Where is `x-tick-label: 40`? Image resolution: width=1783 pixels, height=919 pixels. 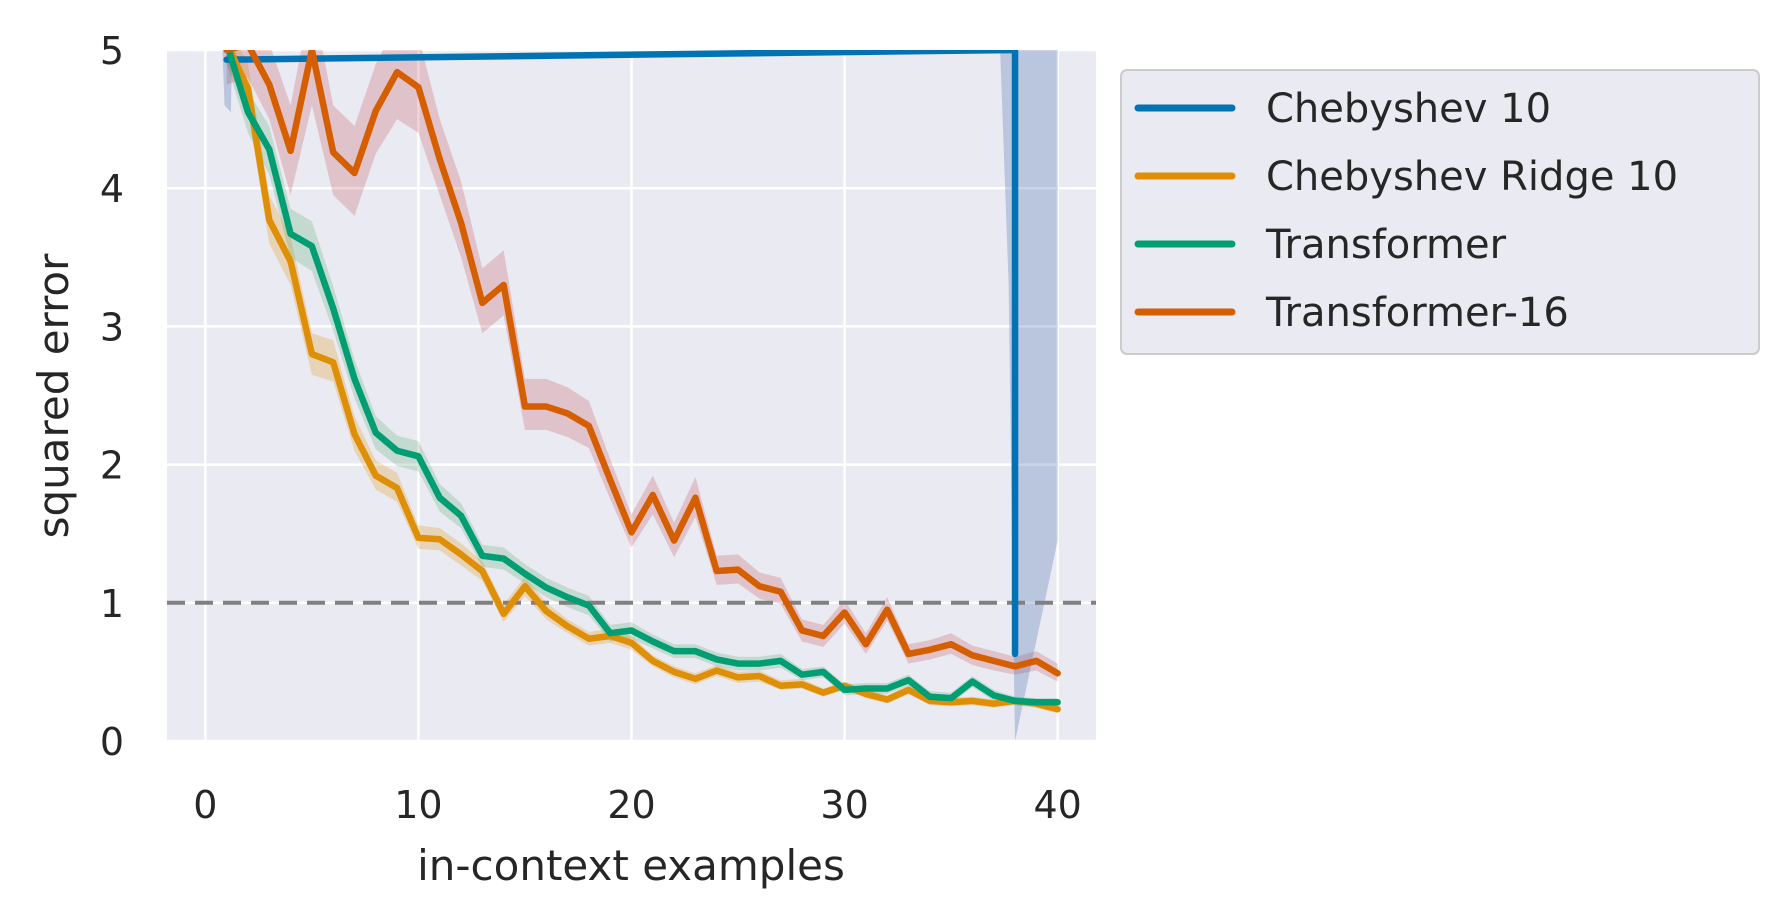 x-tick-label: 40 is located at coordinates (1057, 805).